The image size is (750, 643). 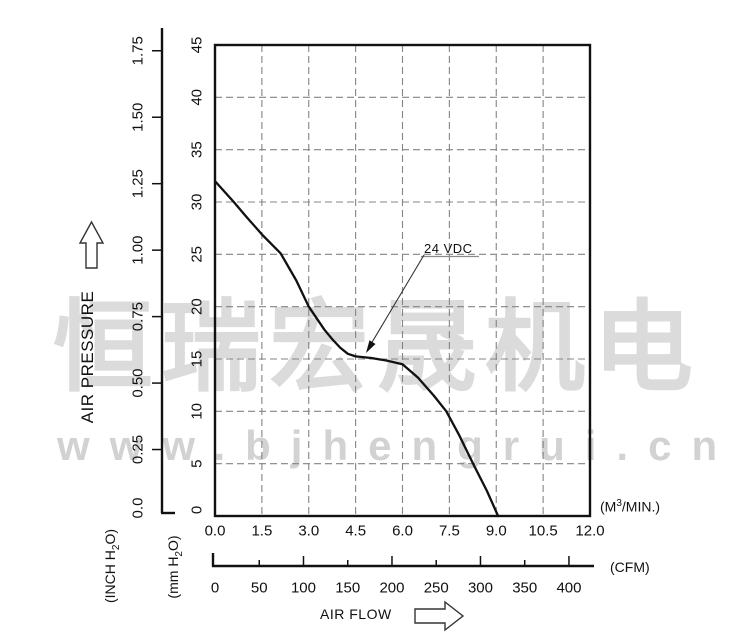 I want to click on svg-text: 9.0, so click(x=496, y=531).